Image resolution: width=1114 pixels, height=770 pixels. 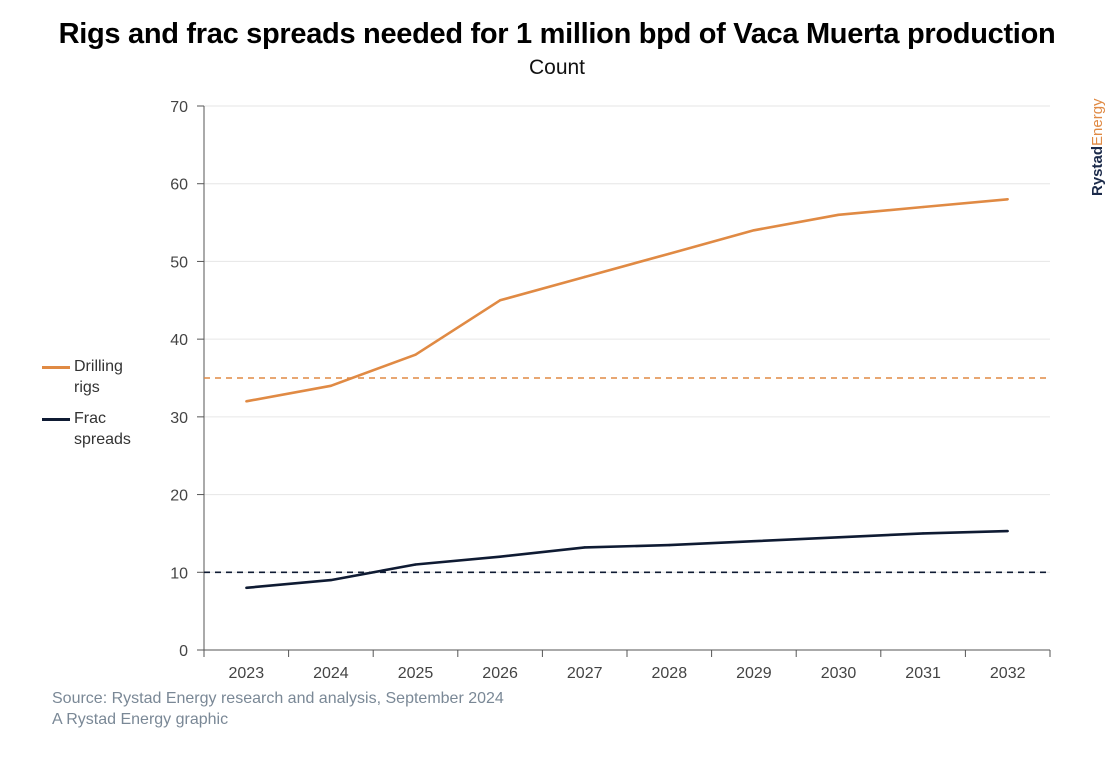 What do you see at coordinates (90, 418) in the screenshot?
I see `legend-label-frac-line1: Frac` at bounding box center [90, 418].